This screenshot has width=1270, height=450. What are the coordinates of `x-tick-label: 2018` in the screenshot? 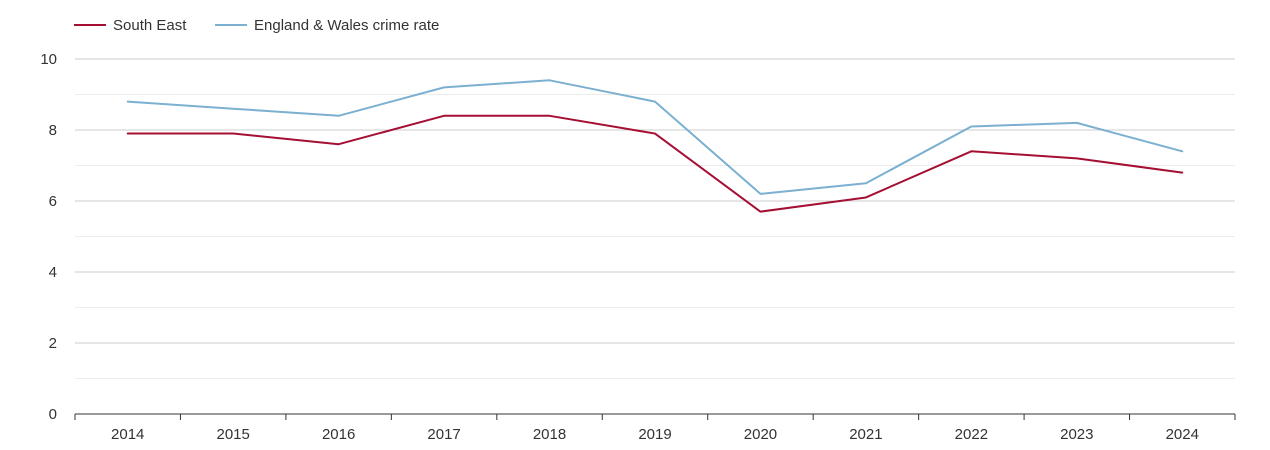 It's located at (549, 434).